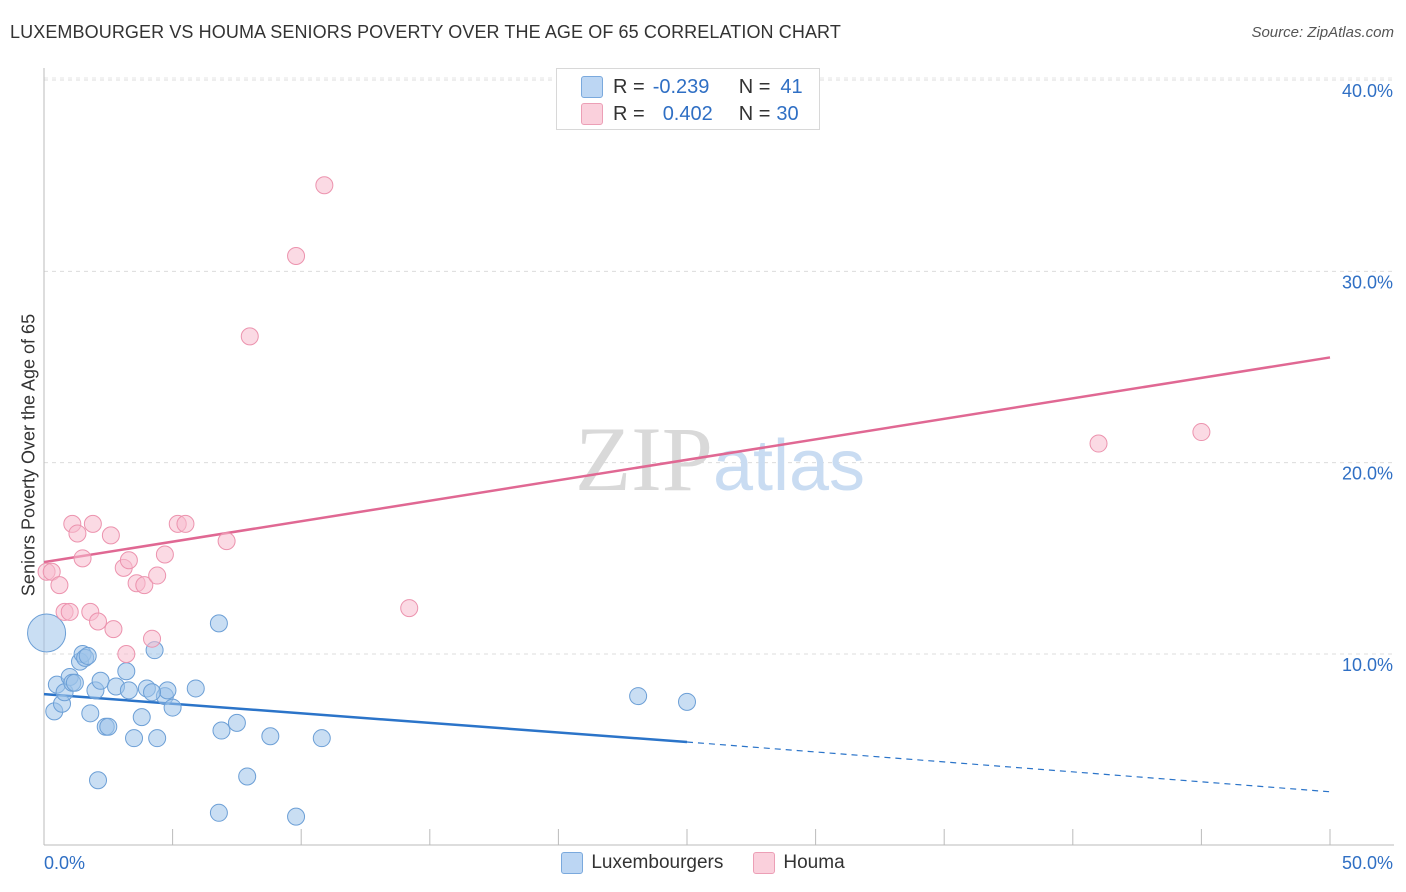 The image size is (1406, 892). I want to click on n-value: 30, so click(787, 113).